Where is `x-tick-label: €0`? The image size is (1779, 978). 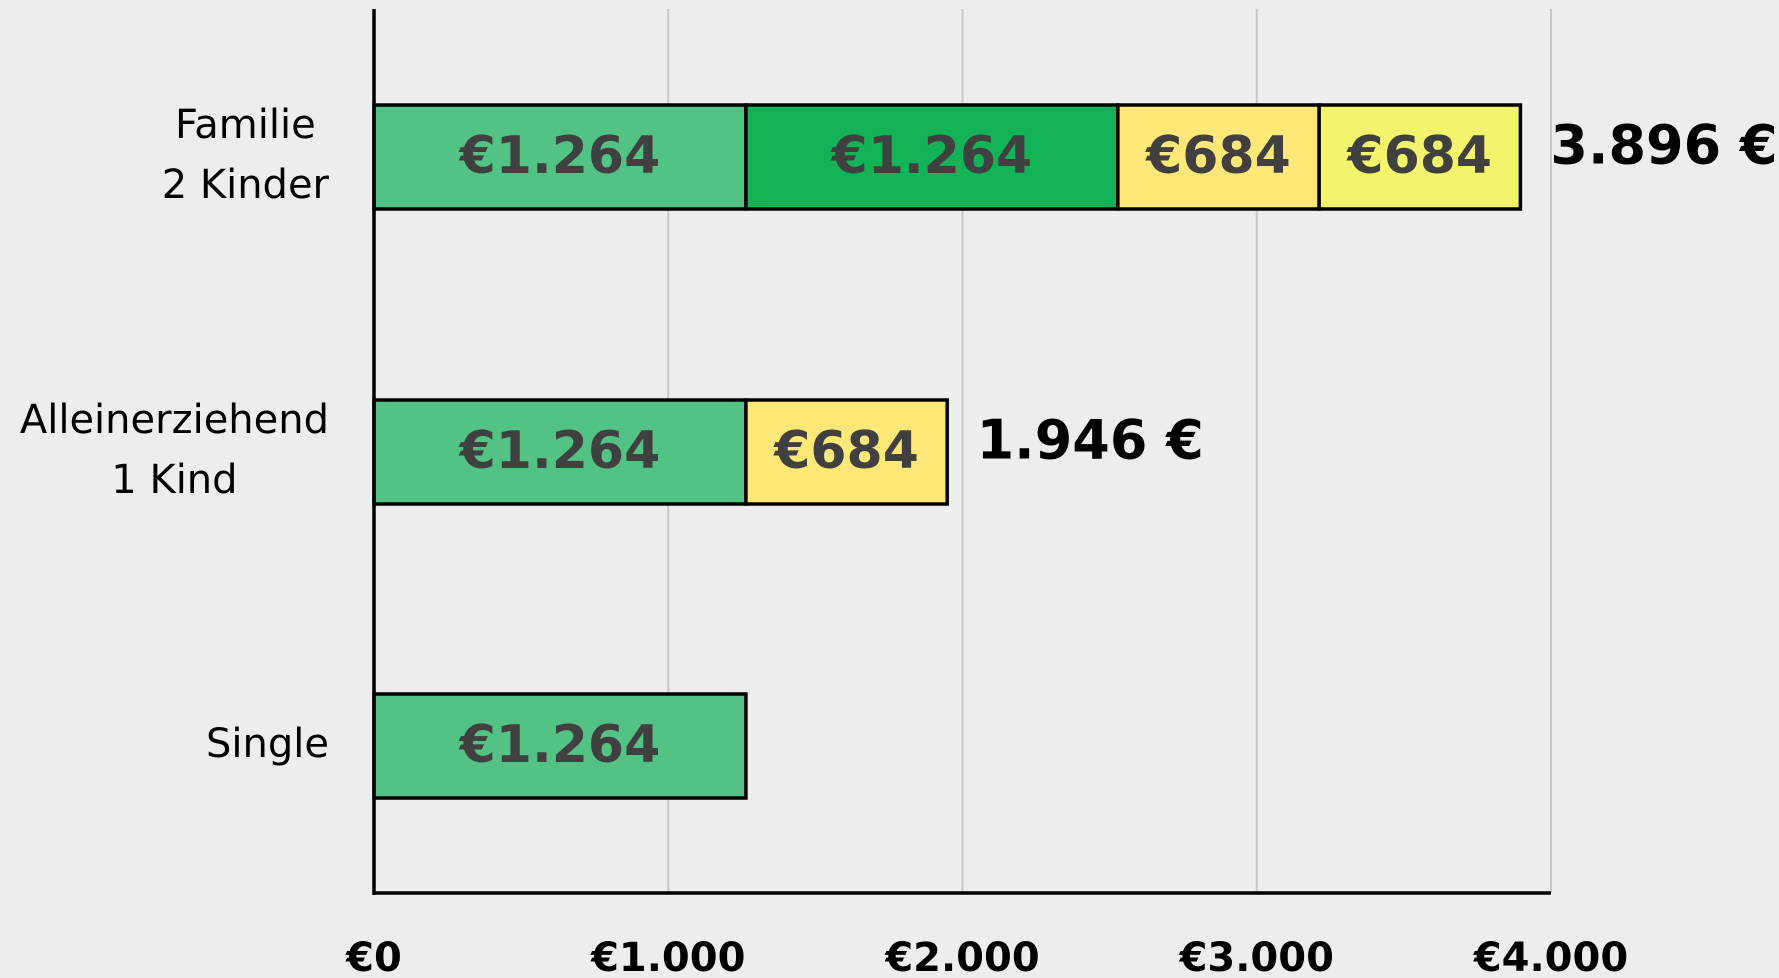 x-tick-label: €0 is located at coordinates (373, 956).